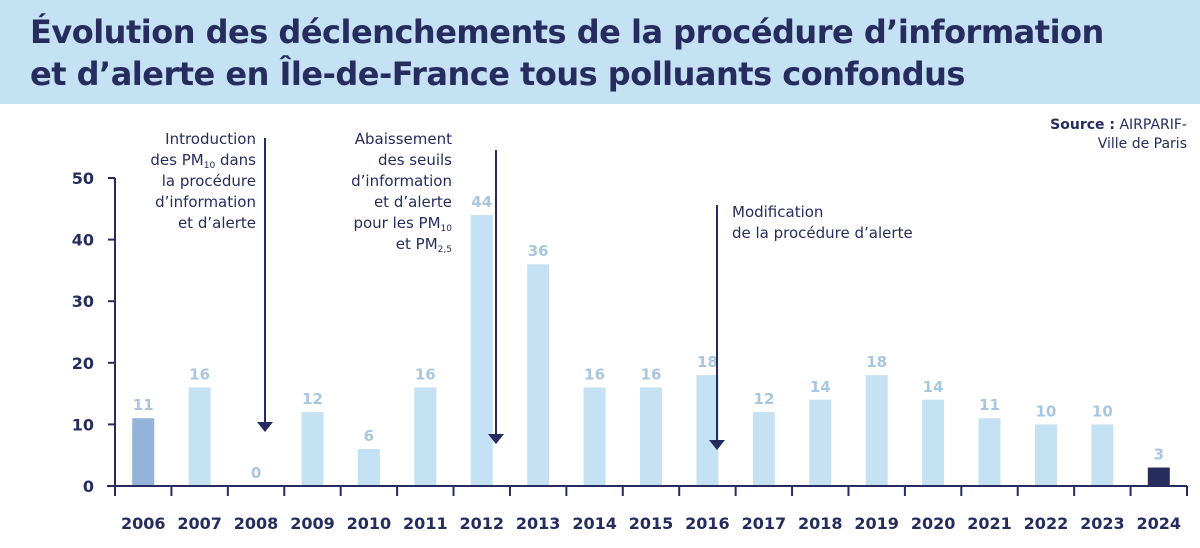  I want to click on value-label-2008: 0, so click(256, 473).